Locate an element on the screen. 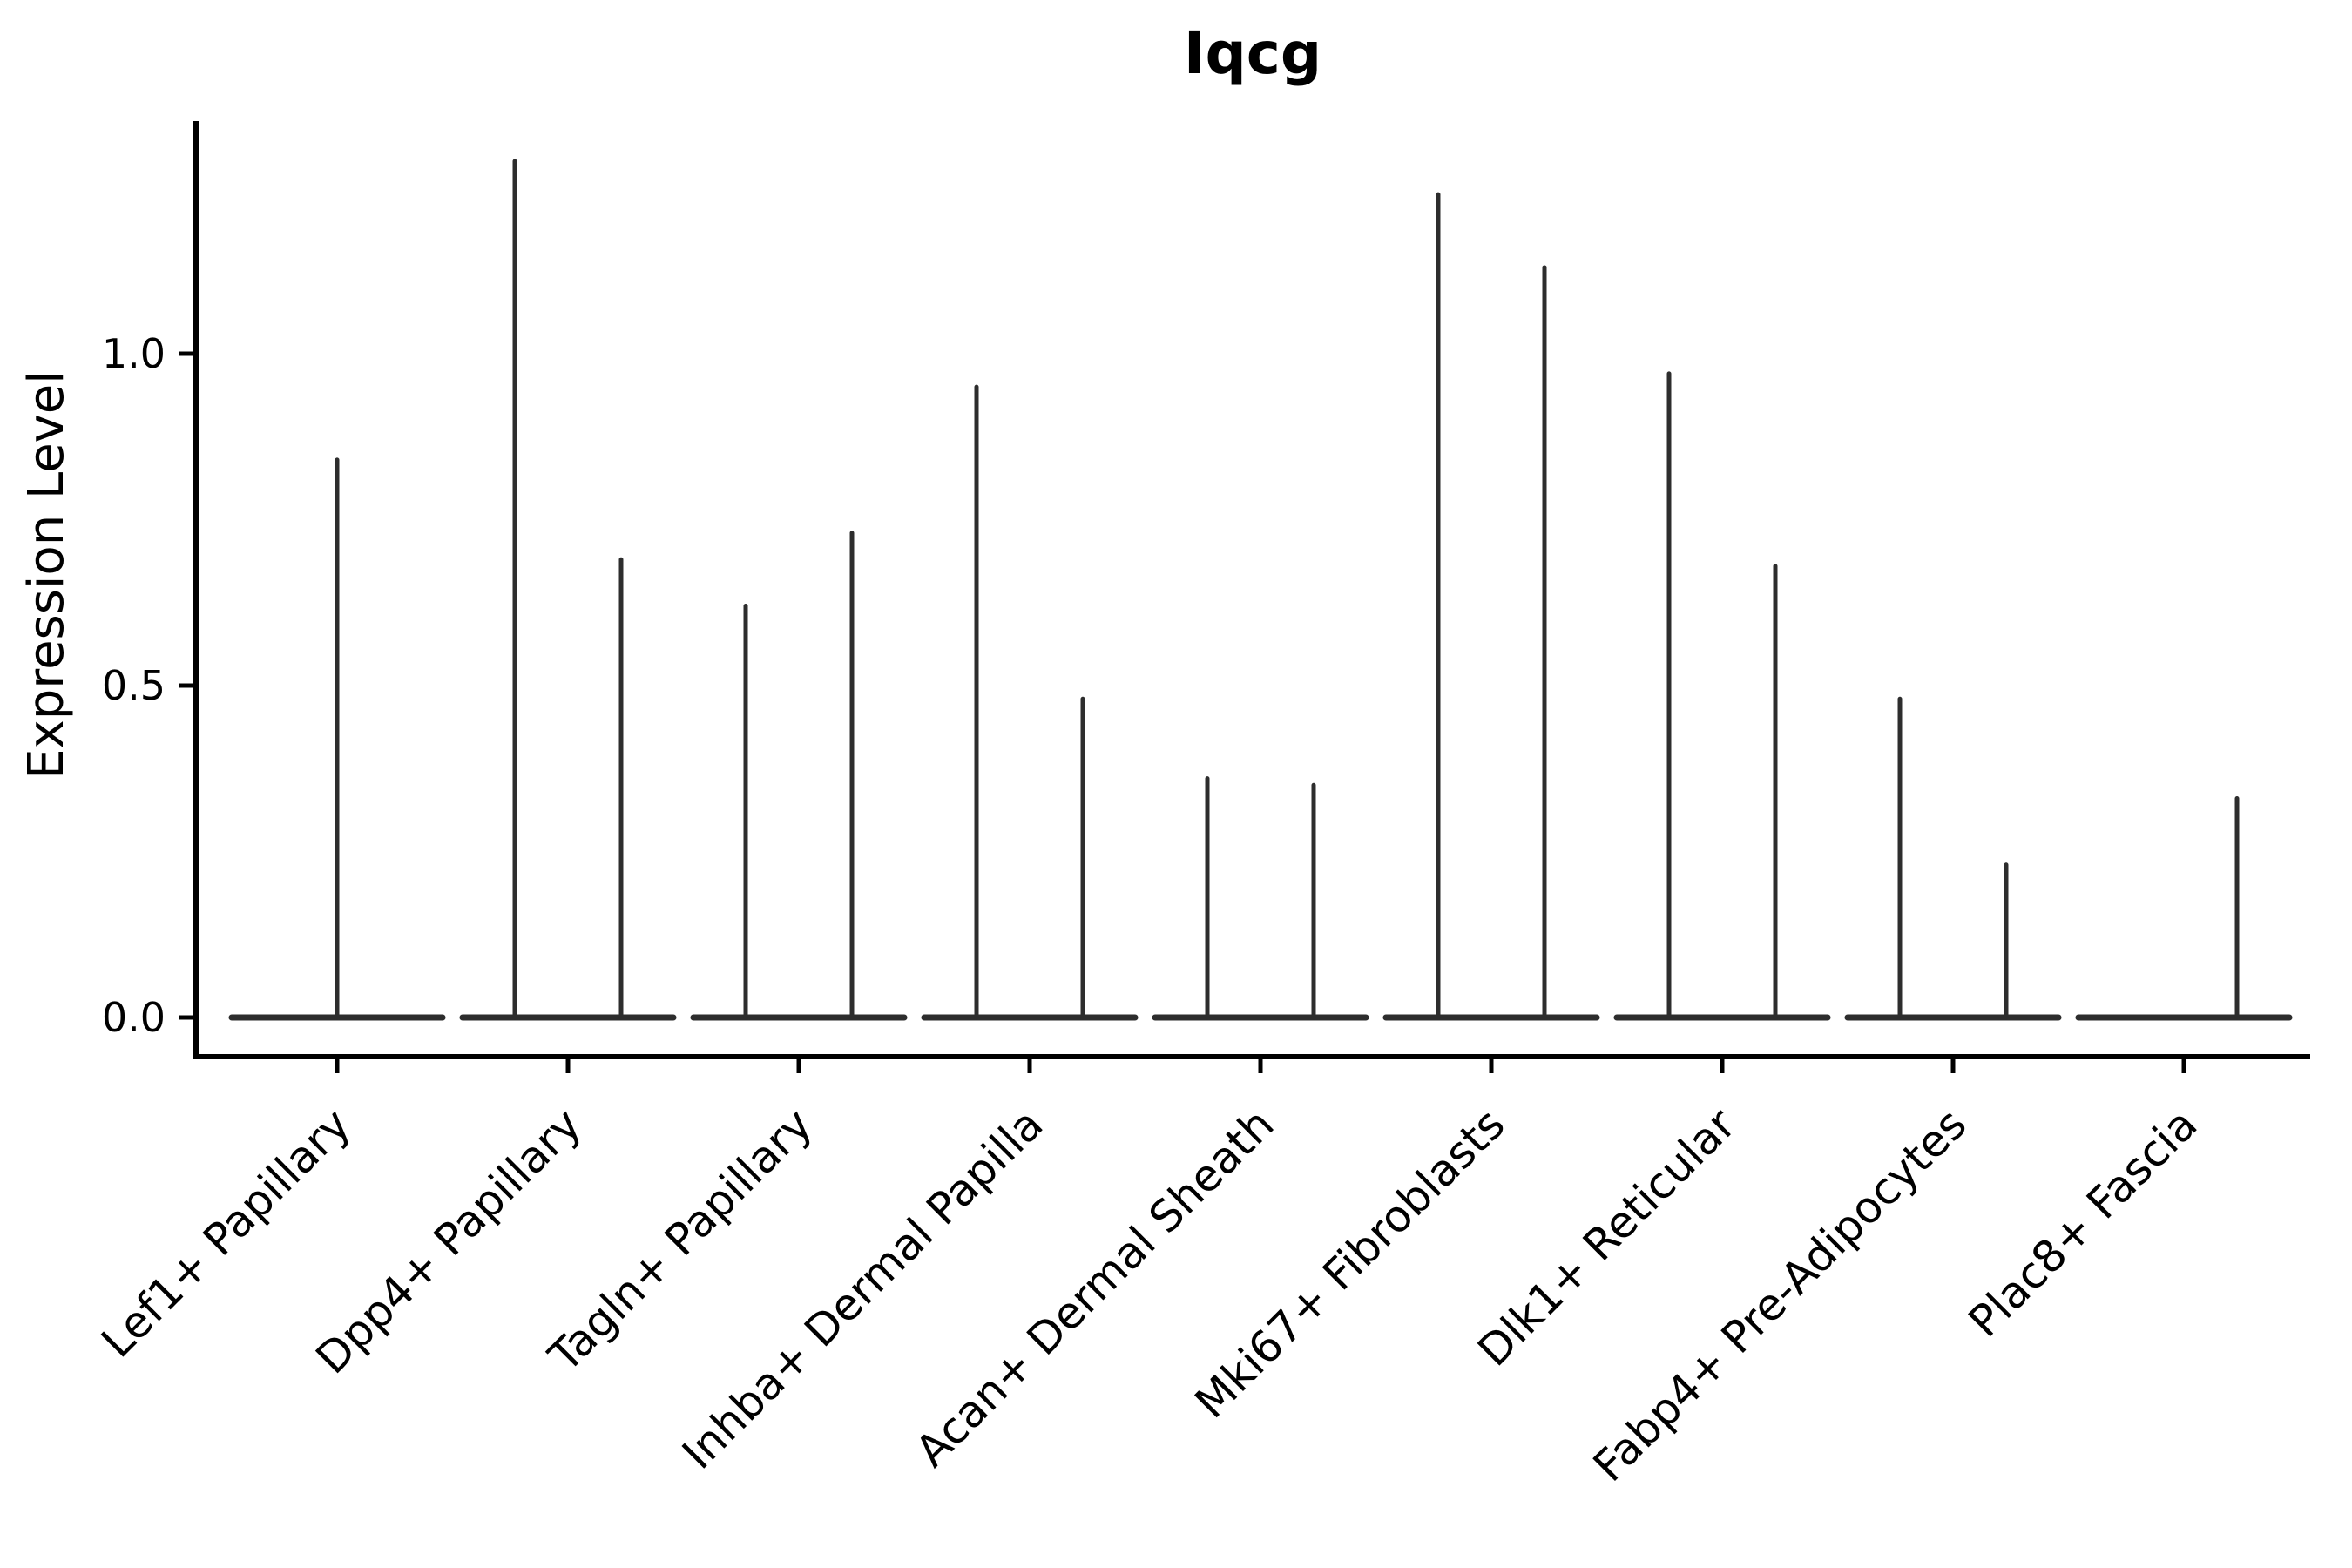  x-tick-label: Lef1+ Papillary is located at coordinates (225, 1232).